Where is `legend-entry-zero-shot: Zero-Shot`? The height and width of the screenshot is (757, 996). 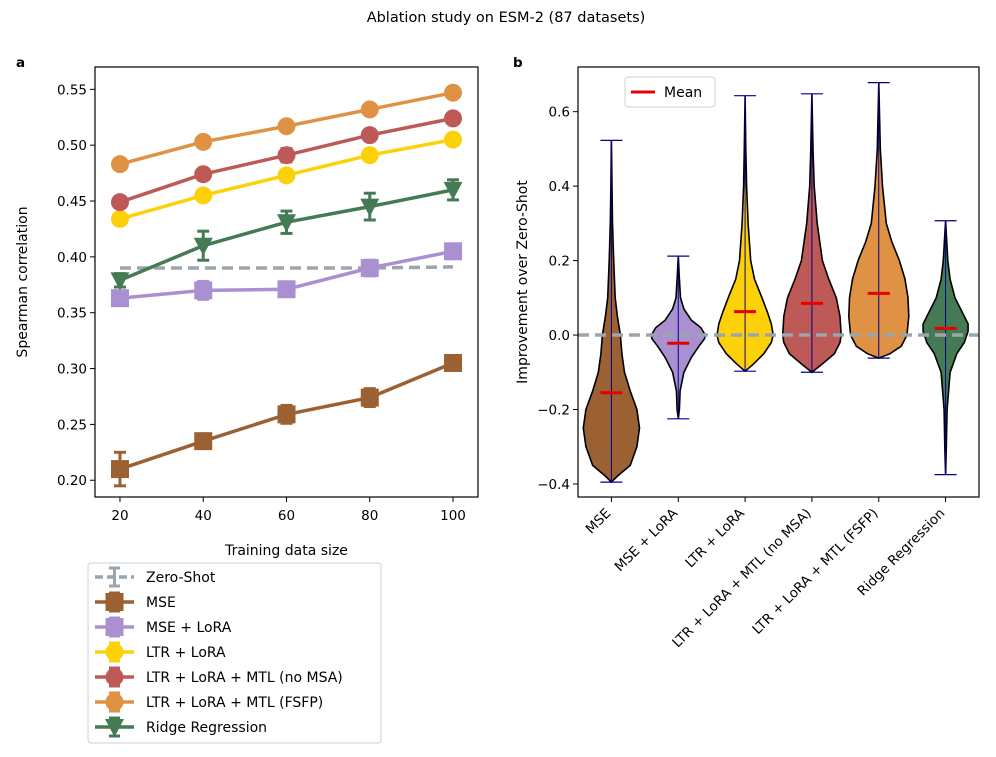 legend-entry-zero-shot: Zero-Shot is located at coordinates (155, 577).